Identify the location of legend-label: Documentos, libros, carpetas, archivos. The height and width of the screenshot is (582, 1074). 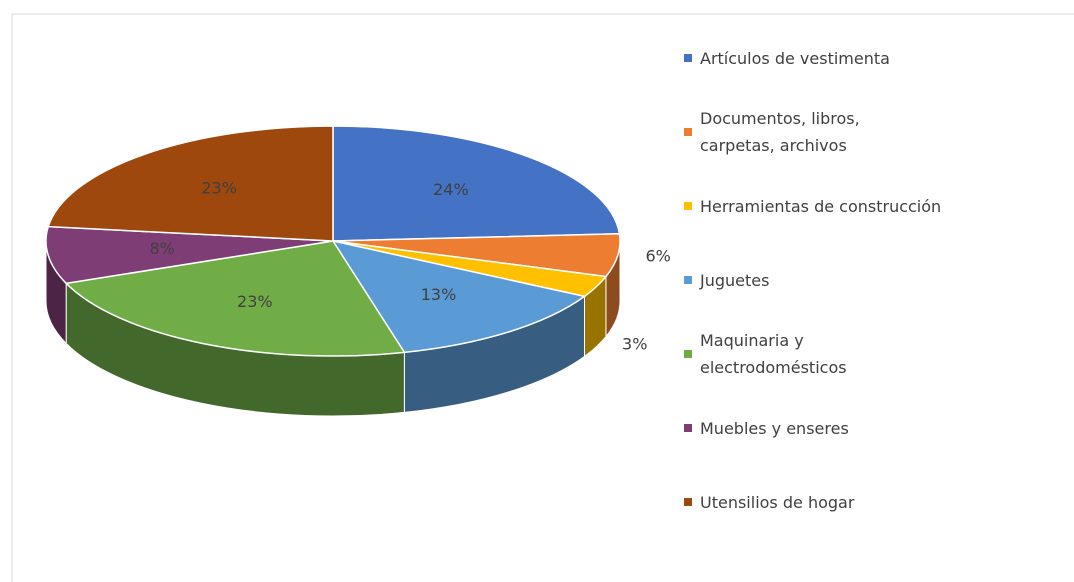
(780, 132).